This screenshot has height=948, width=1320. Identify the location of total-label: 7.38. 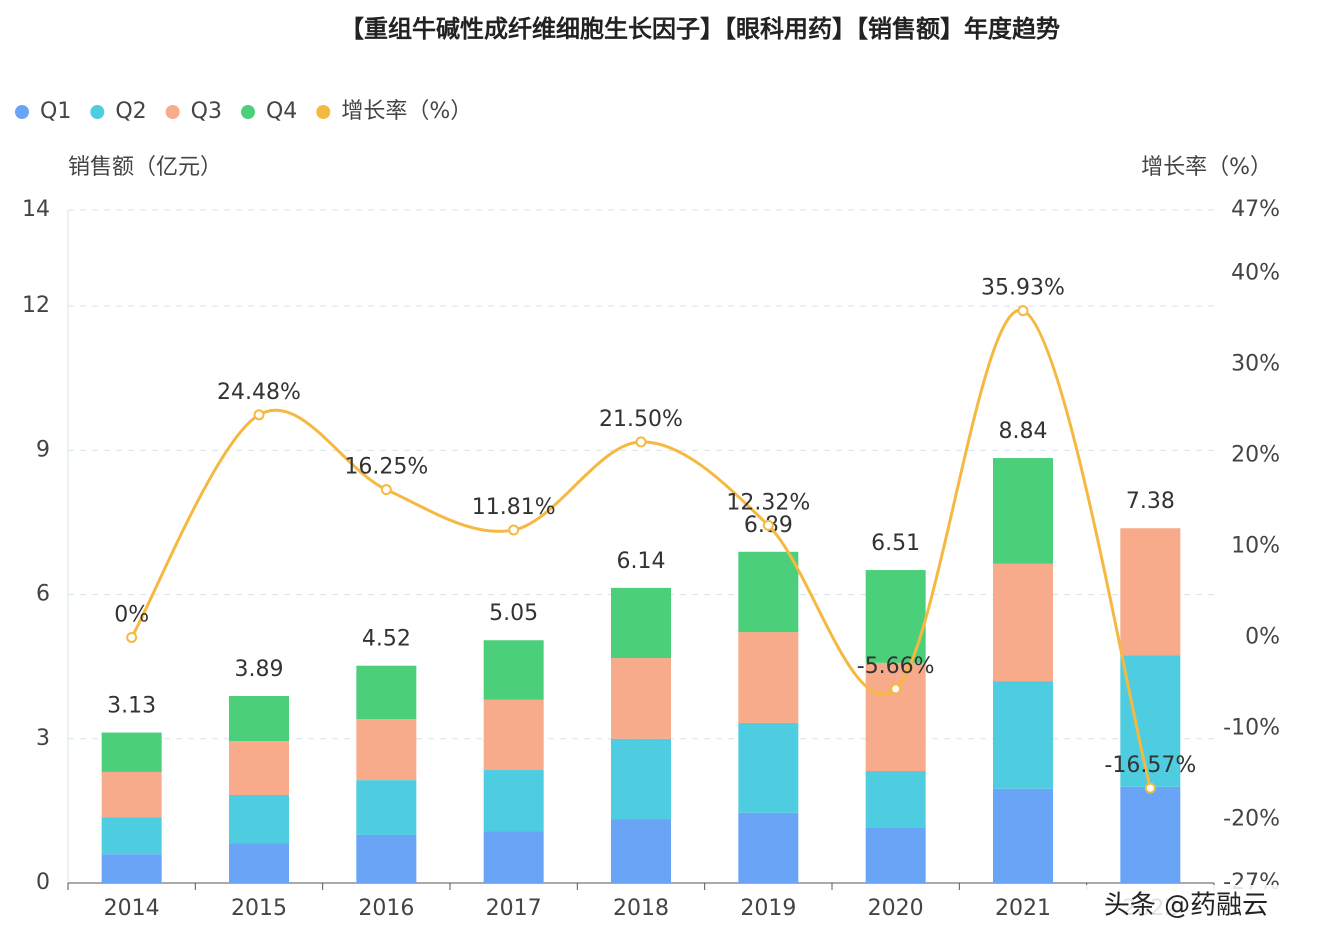
(1150, 501).